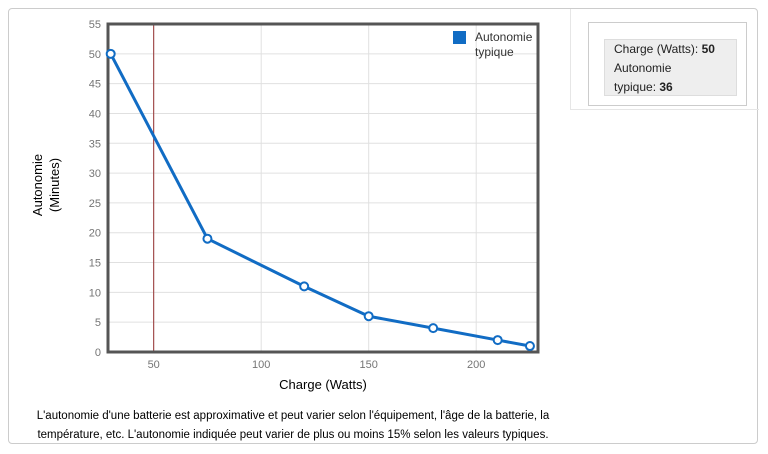 The height and width of the screenshot is (454, 768). Describe the element at coordinates (98, 353) in the screenshot. I see `y-tick-label: 0` at that location.